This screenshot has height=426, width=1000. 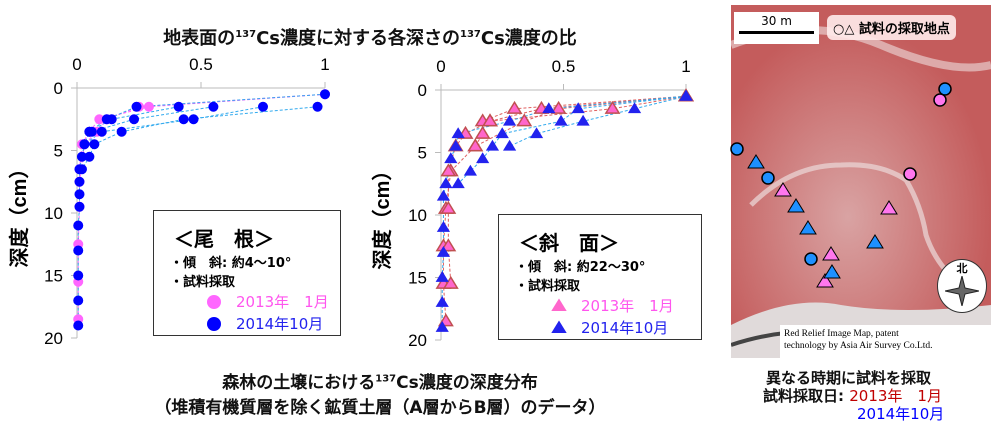 I want to click on caption-sup: 137, so click(x=386, y=379).